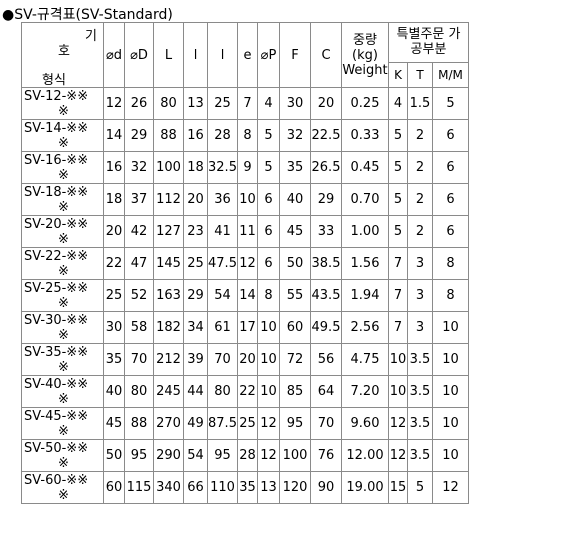 This screenshot has width=573, height=550. What do you see at coordinates (247, 55) in the screenshot?
I see `column-header: e` at bounding box center [247, 55].